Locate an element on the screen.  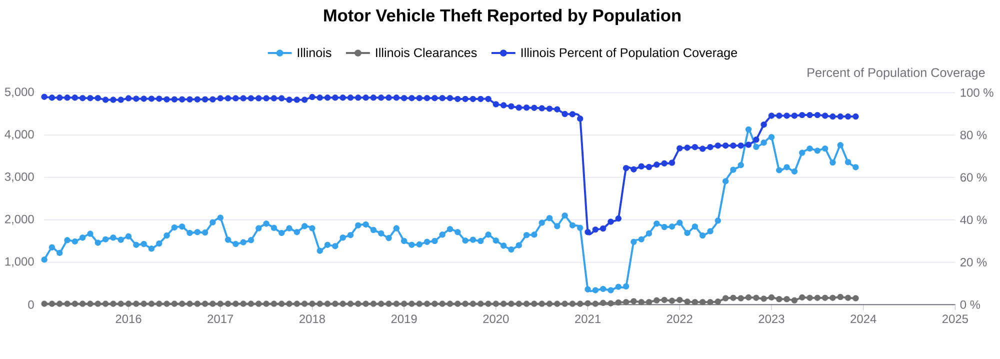
y2-tick-label: 100 % is located at coordinates (977, 92).